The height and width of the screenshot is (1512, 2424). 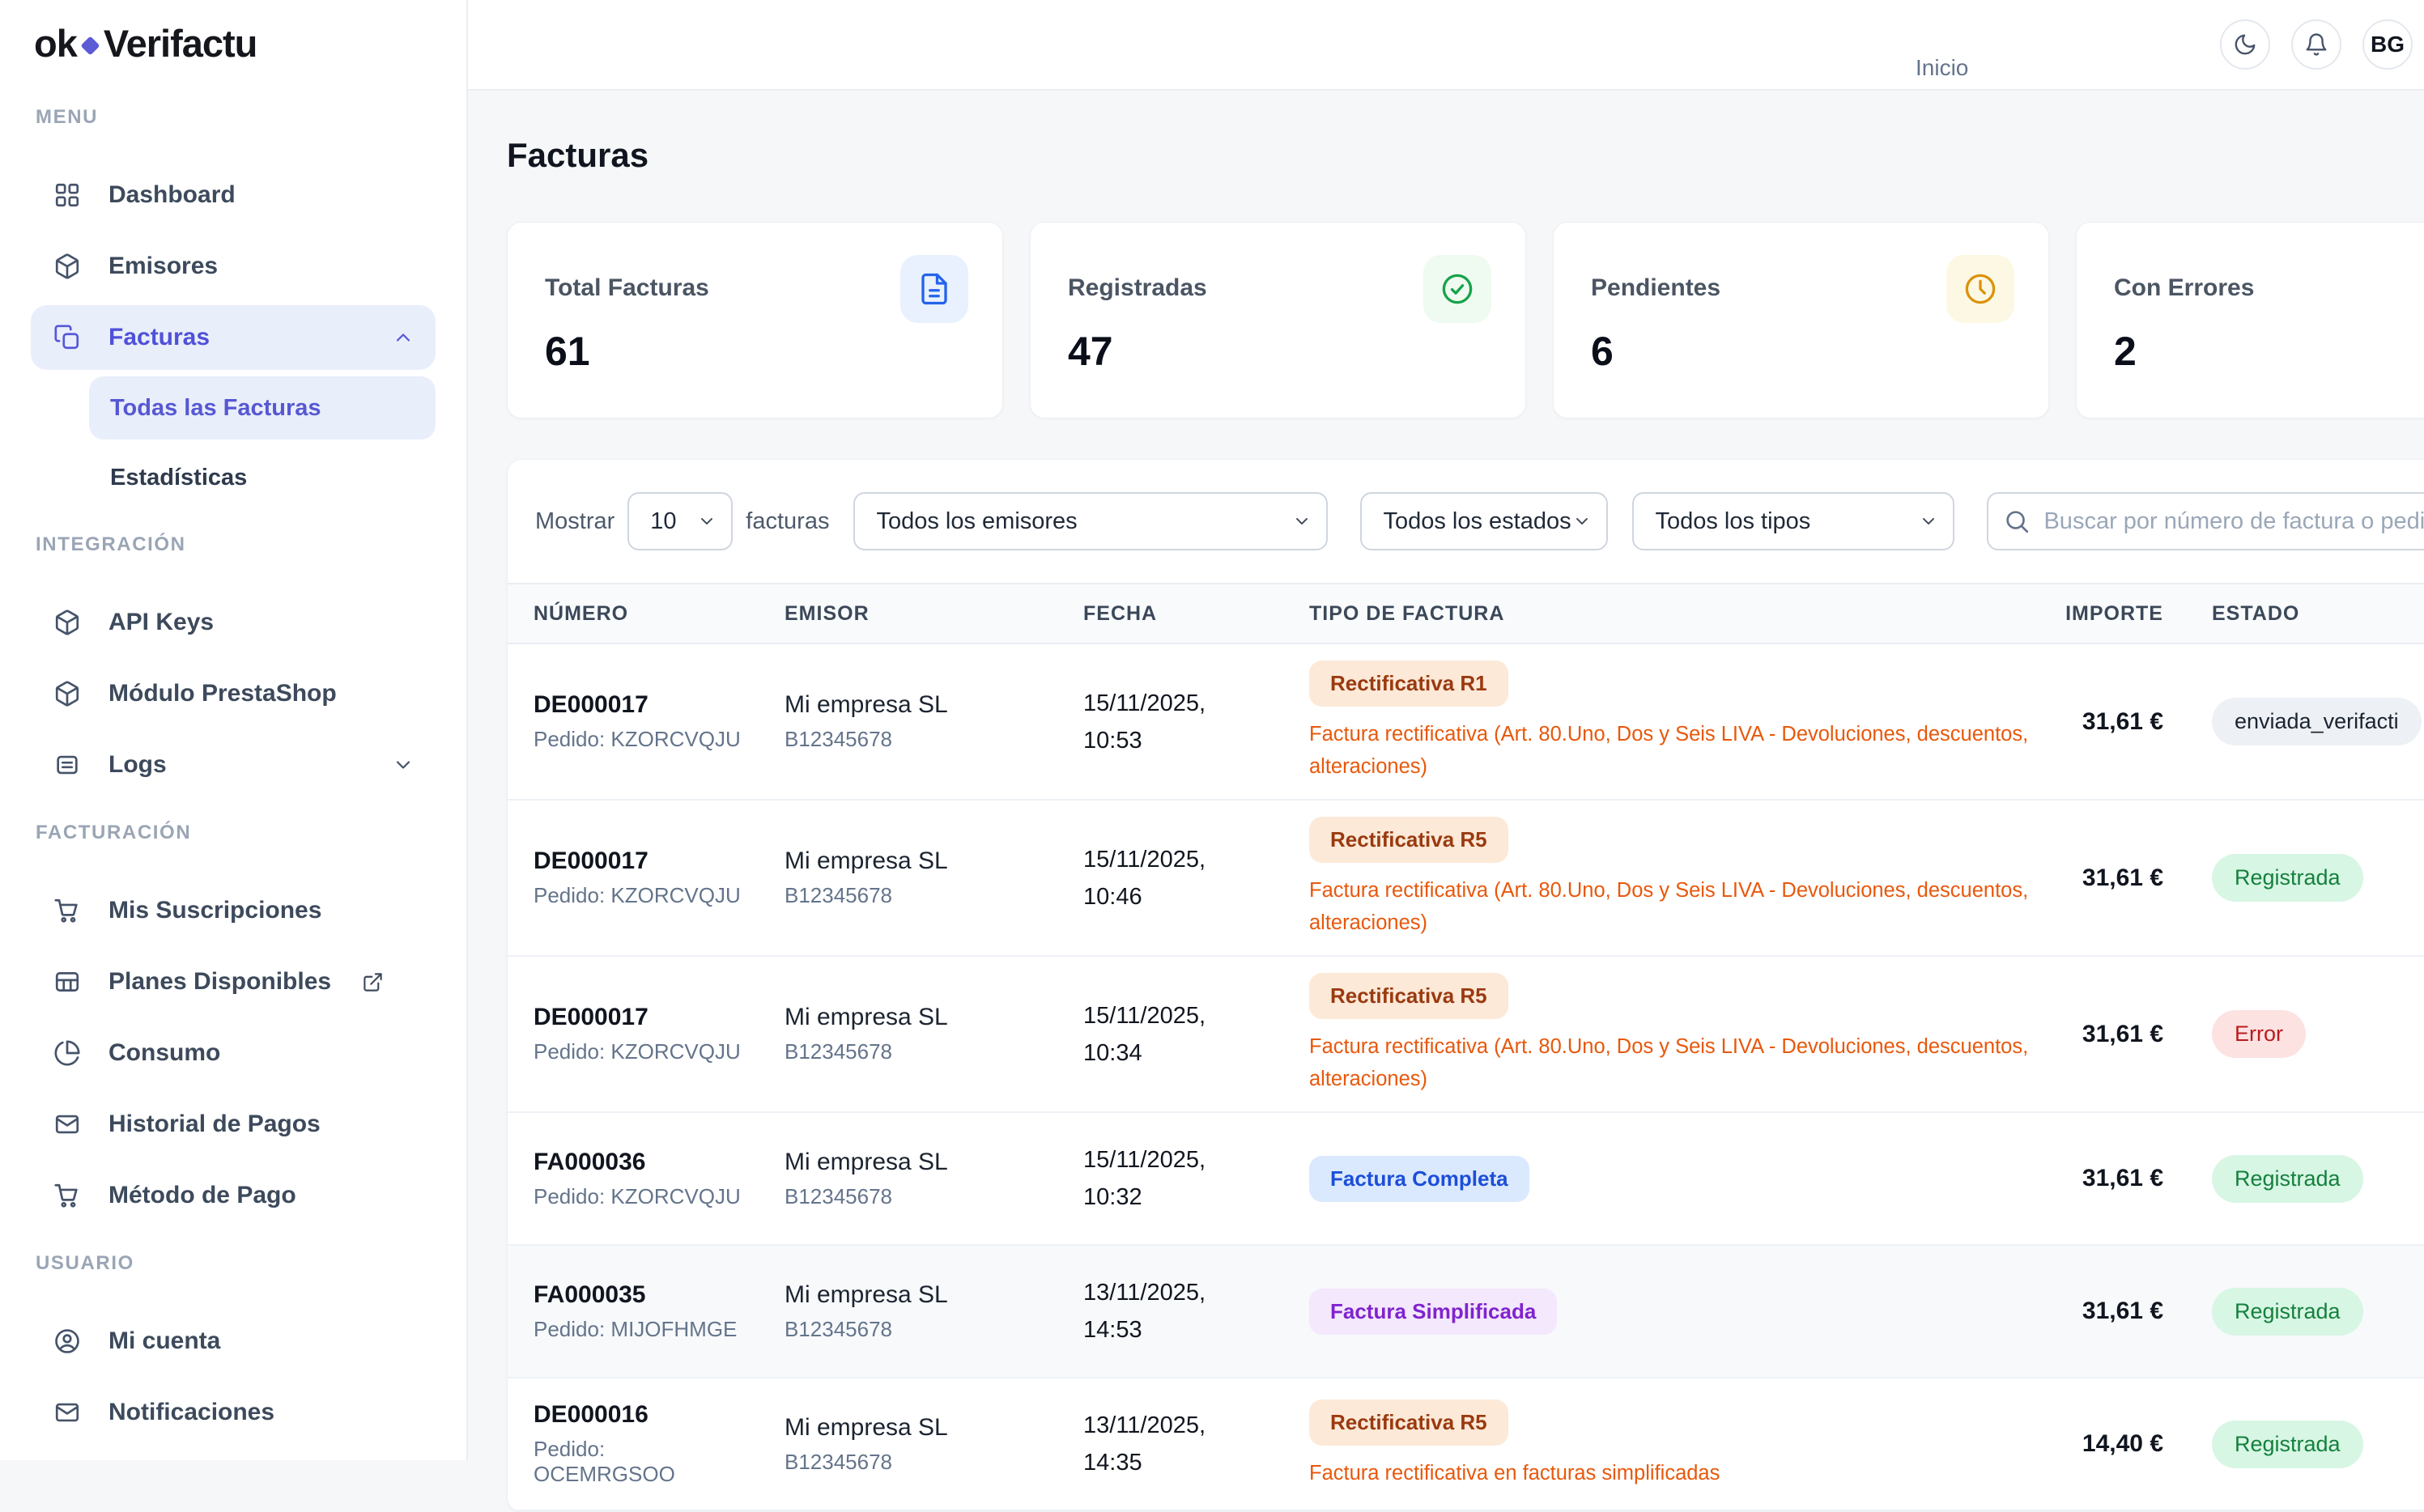 I want to click on tipo-badge: Factura Simplificada, so click(x=1433, y=1311).